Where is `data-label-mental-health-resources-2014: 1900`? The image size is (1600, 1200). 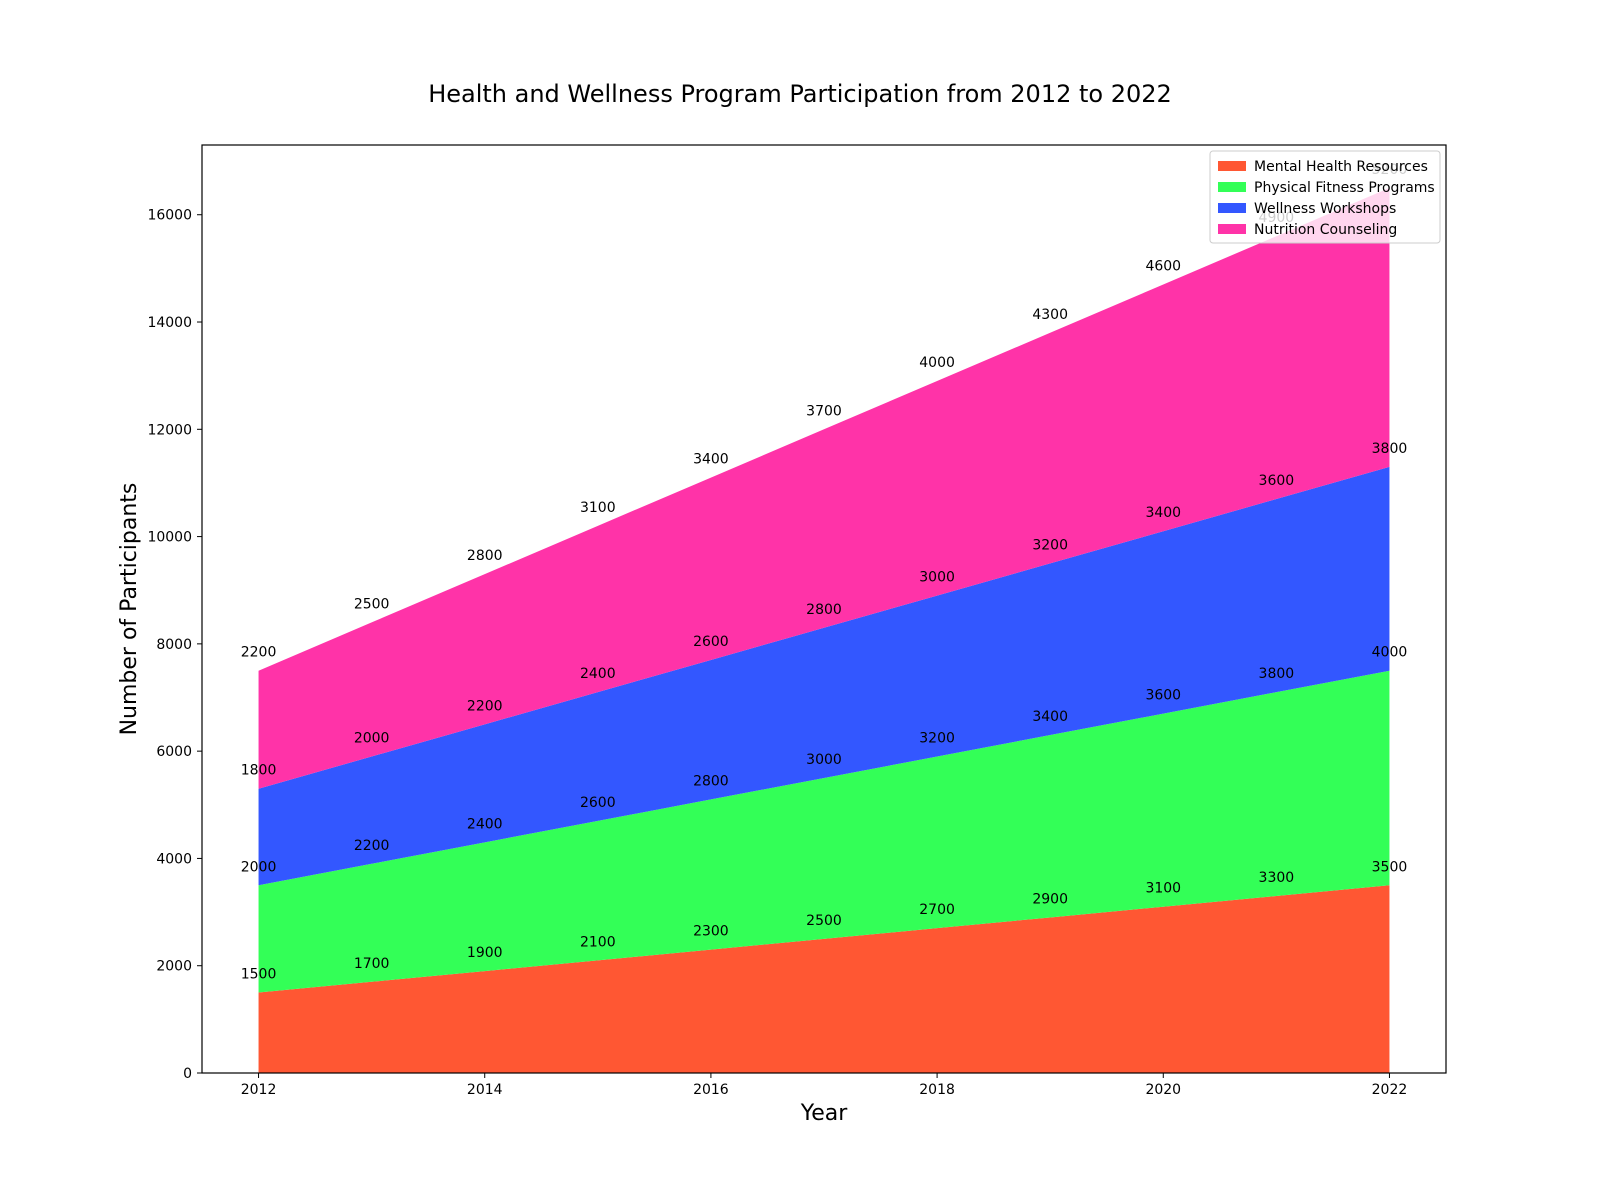
data-label-mental-health-resources-2014: 1900 is located at coordinates (485, 953).